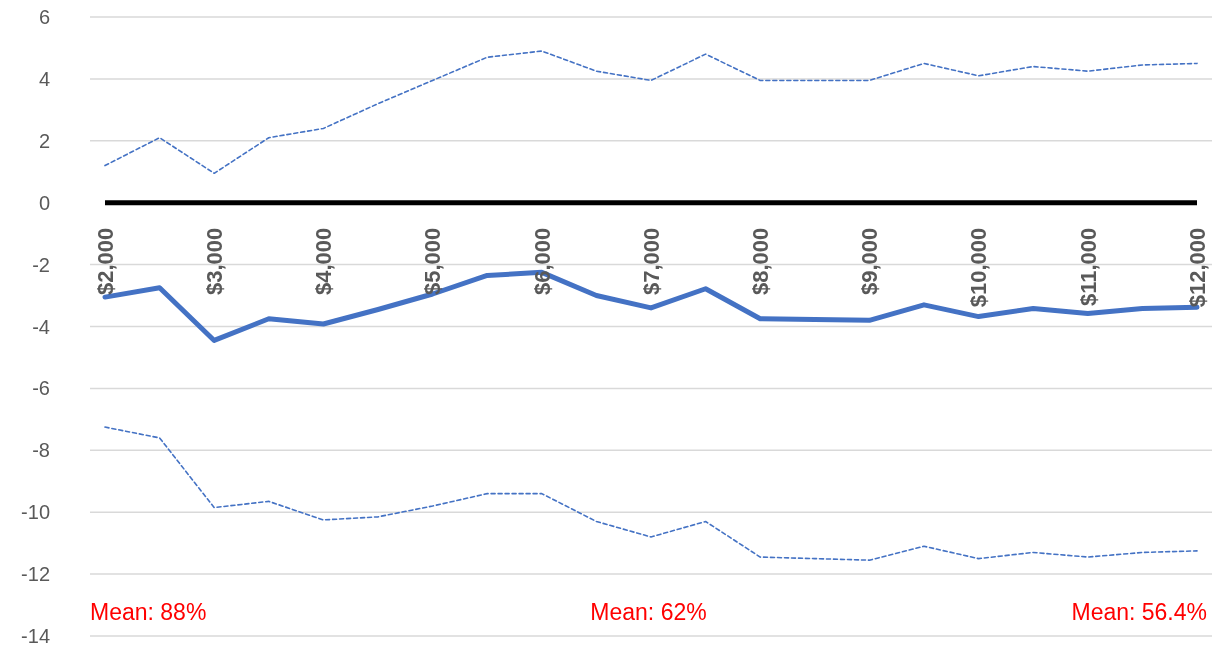 The width and height of the screenshot is (1220, 650). What do you see at coordinates (35, 574) in the screenshot?
I see `y-tick-label: -12` at bounding box center [35, 574].